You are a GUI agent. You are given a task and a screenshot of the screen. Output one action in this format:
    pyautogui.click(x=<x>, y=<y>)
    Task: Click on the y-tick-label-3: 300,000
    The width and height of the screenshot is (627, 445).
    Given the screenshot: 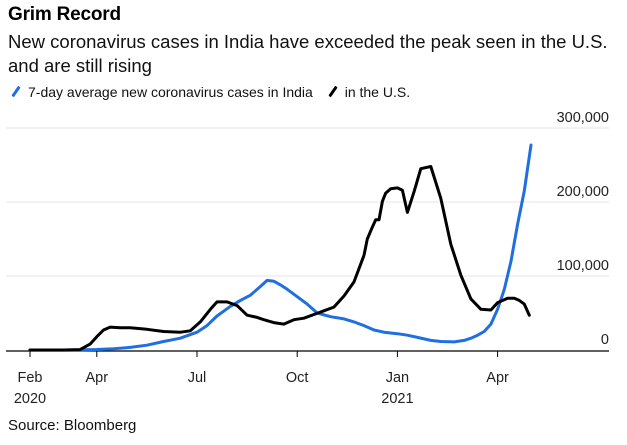 What is the action you would take?
    pyautogui.click(x=583, y=118)
    